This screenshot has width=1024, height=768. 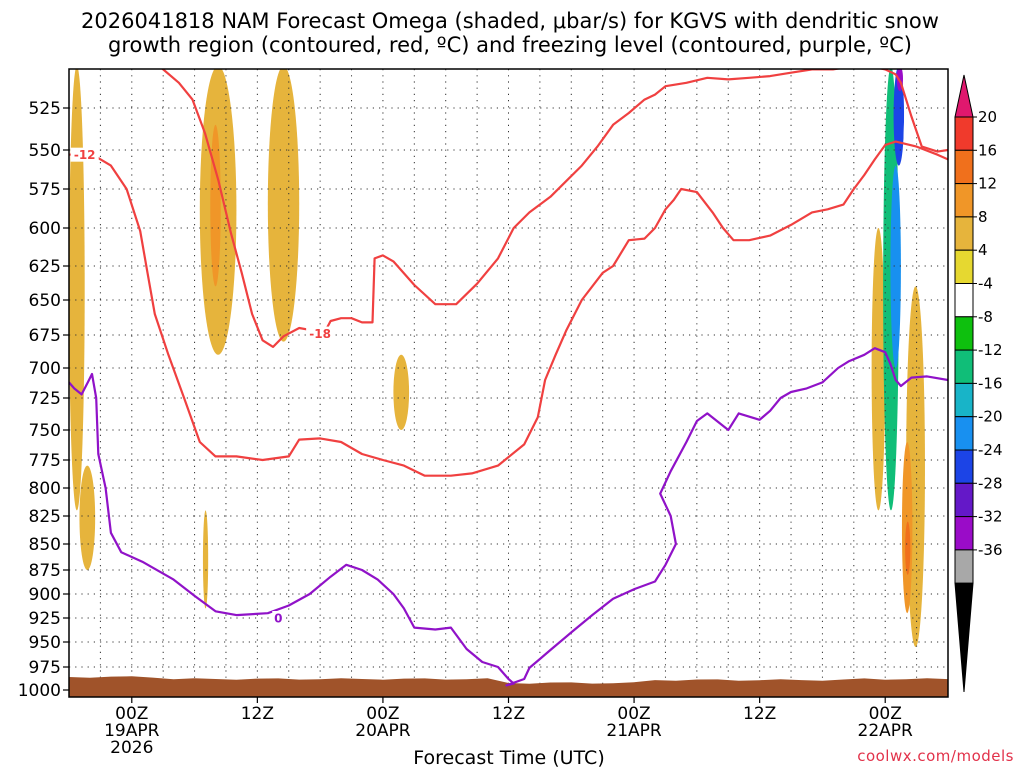 I want to click on y-tick-label: 700, so click(x=45, y=369).